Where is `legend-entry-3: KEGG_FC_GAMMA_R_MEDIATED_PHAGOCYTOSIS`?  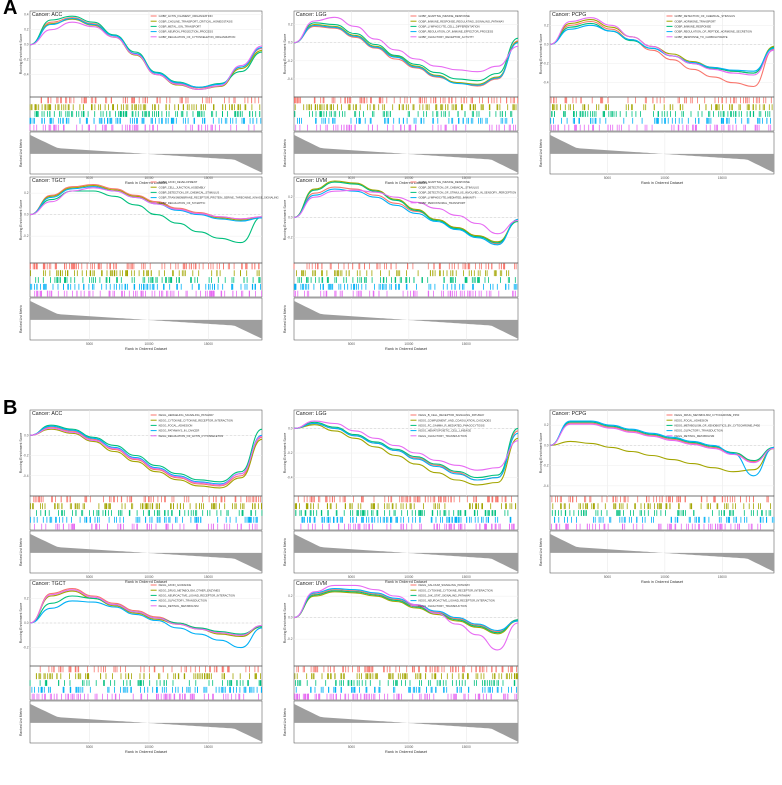 legend-entry-3: KEGG_FC_GAMMA_R_MEDIATED_PHAGOCYTOSIS is located at coordinates (451, 426).